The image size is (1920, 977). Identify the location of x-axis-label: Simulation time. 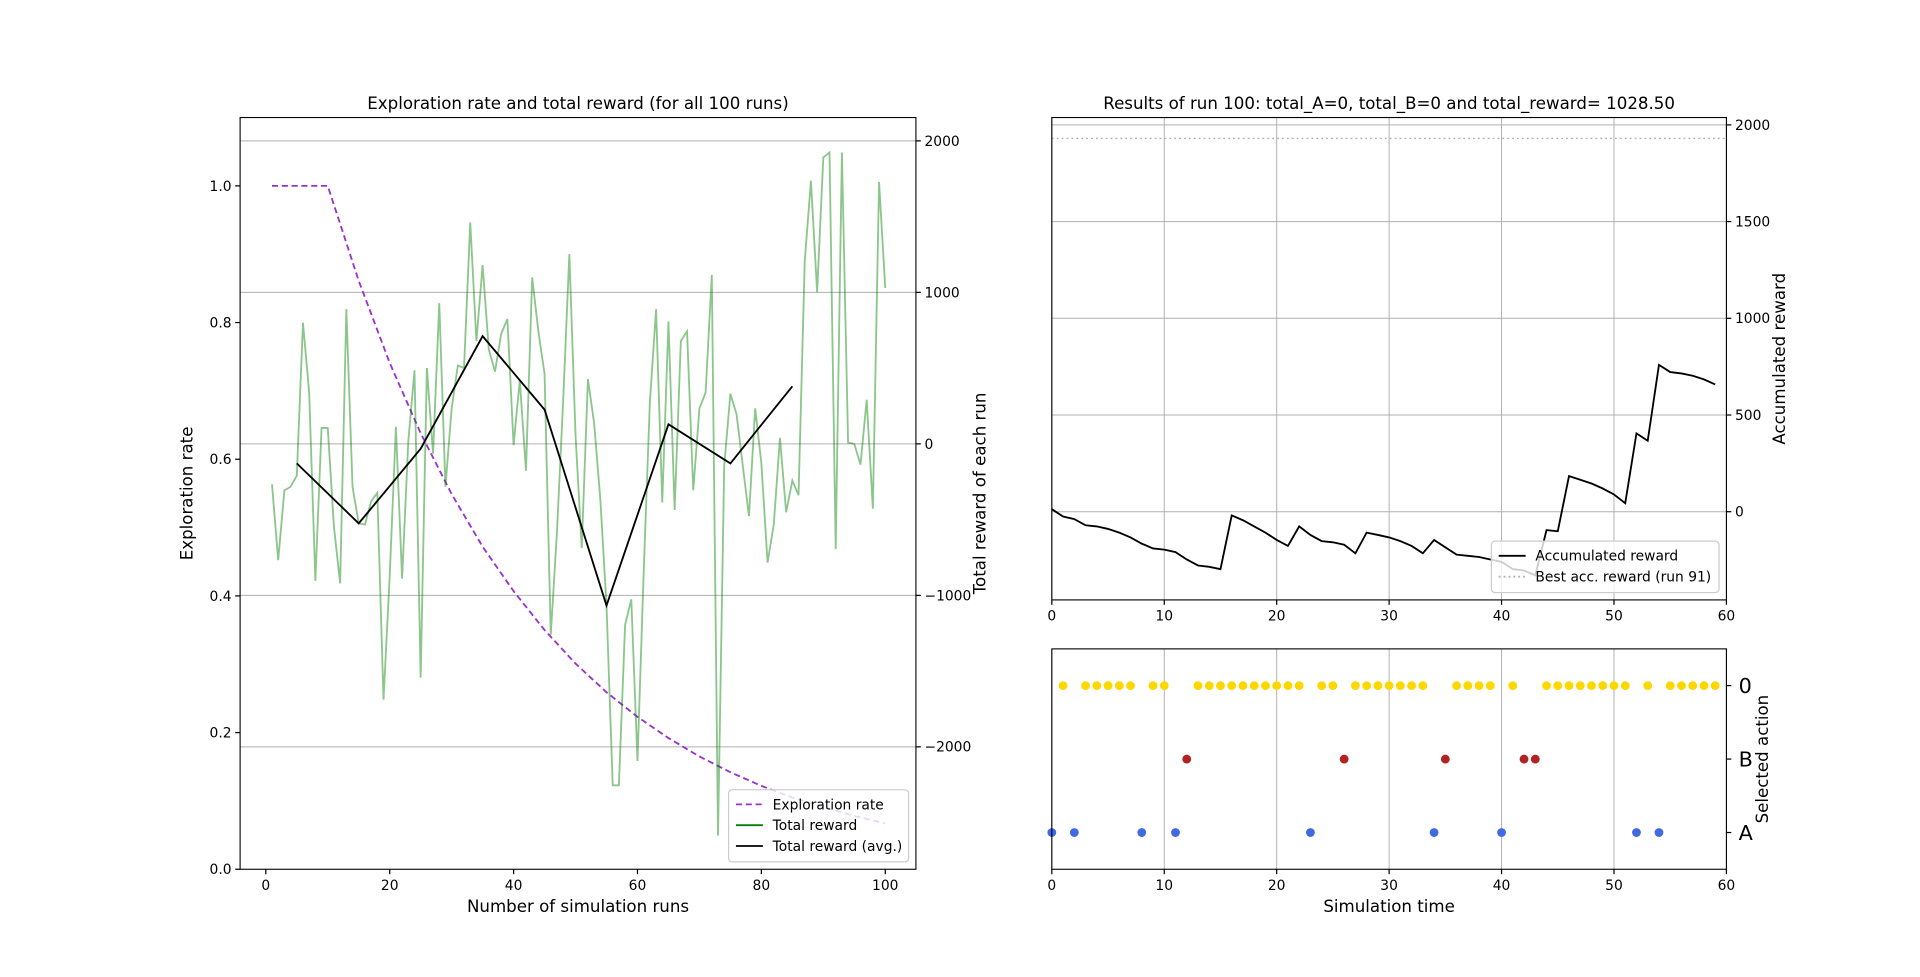
(1389, 906).